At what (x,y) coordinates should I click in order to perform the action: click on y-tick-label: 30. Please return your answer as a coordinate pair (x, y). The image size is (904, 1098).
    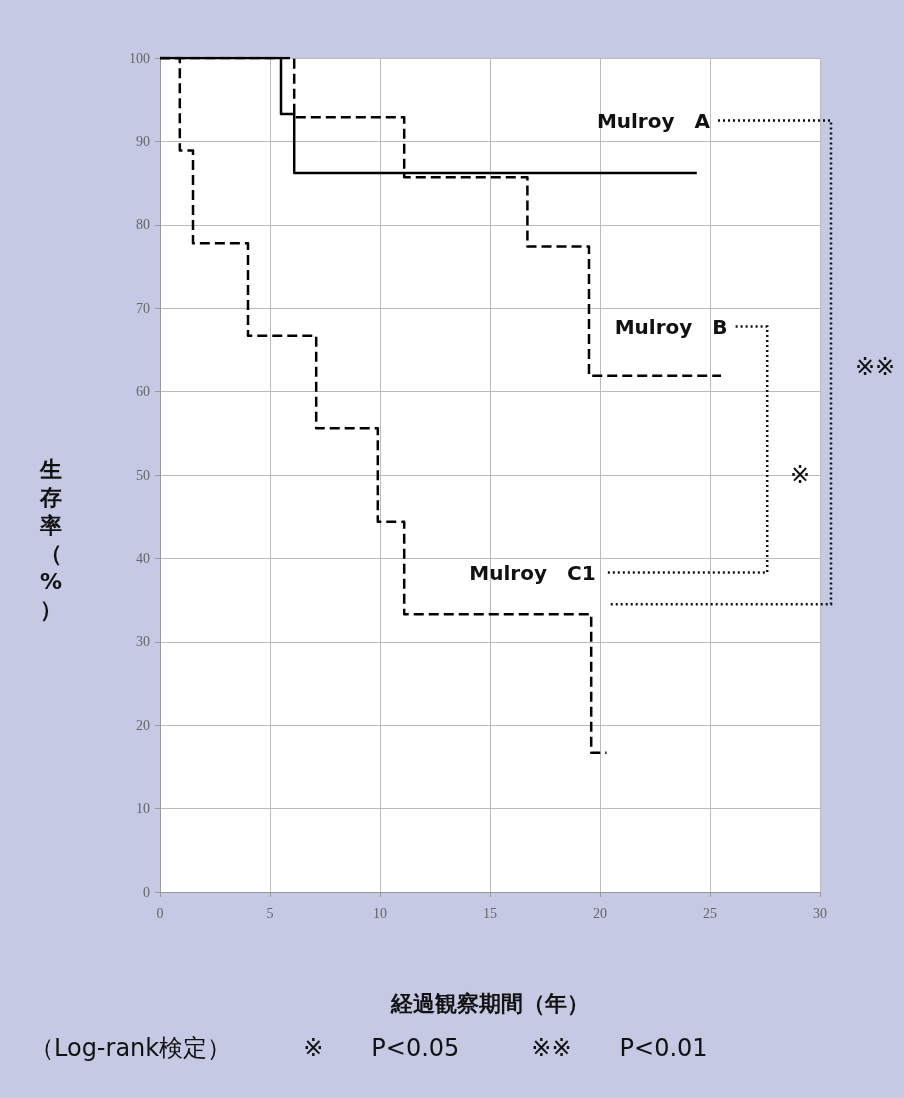
    Looking at the image, I should click on (143, 642).